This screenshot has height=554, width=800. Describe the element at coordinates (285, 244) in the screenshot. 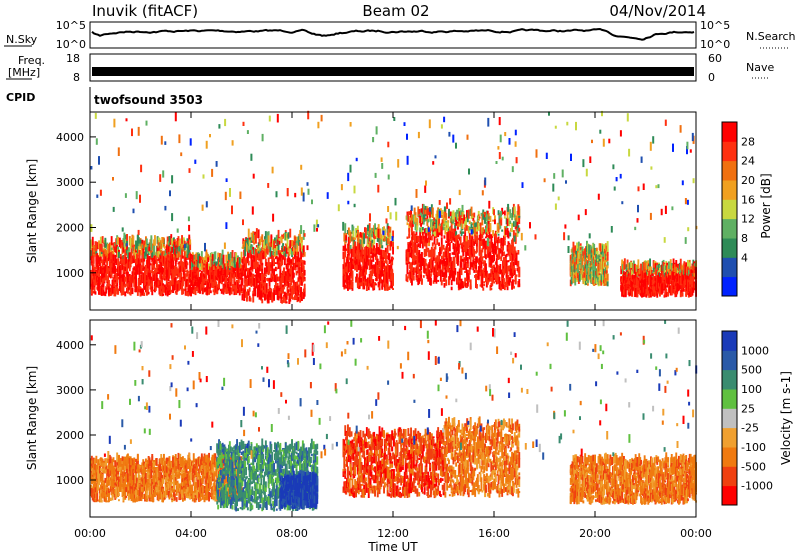

I see `power-cell-1946` at that location.